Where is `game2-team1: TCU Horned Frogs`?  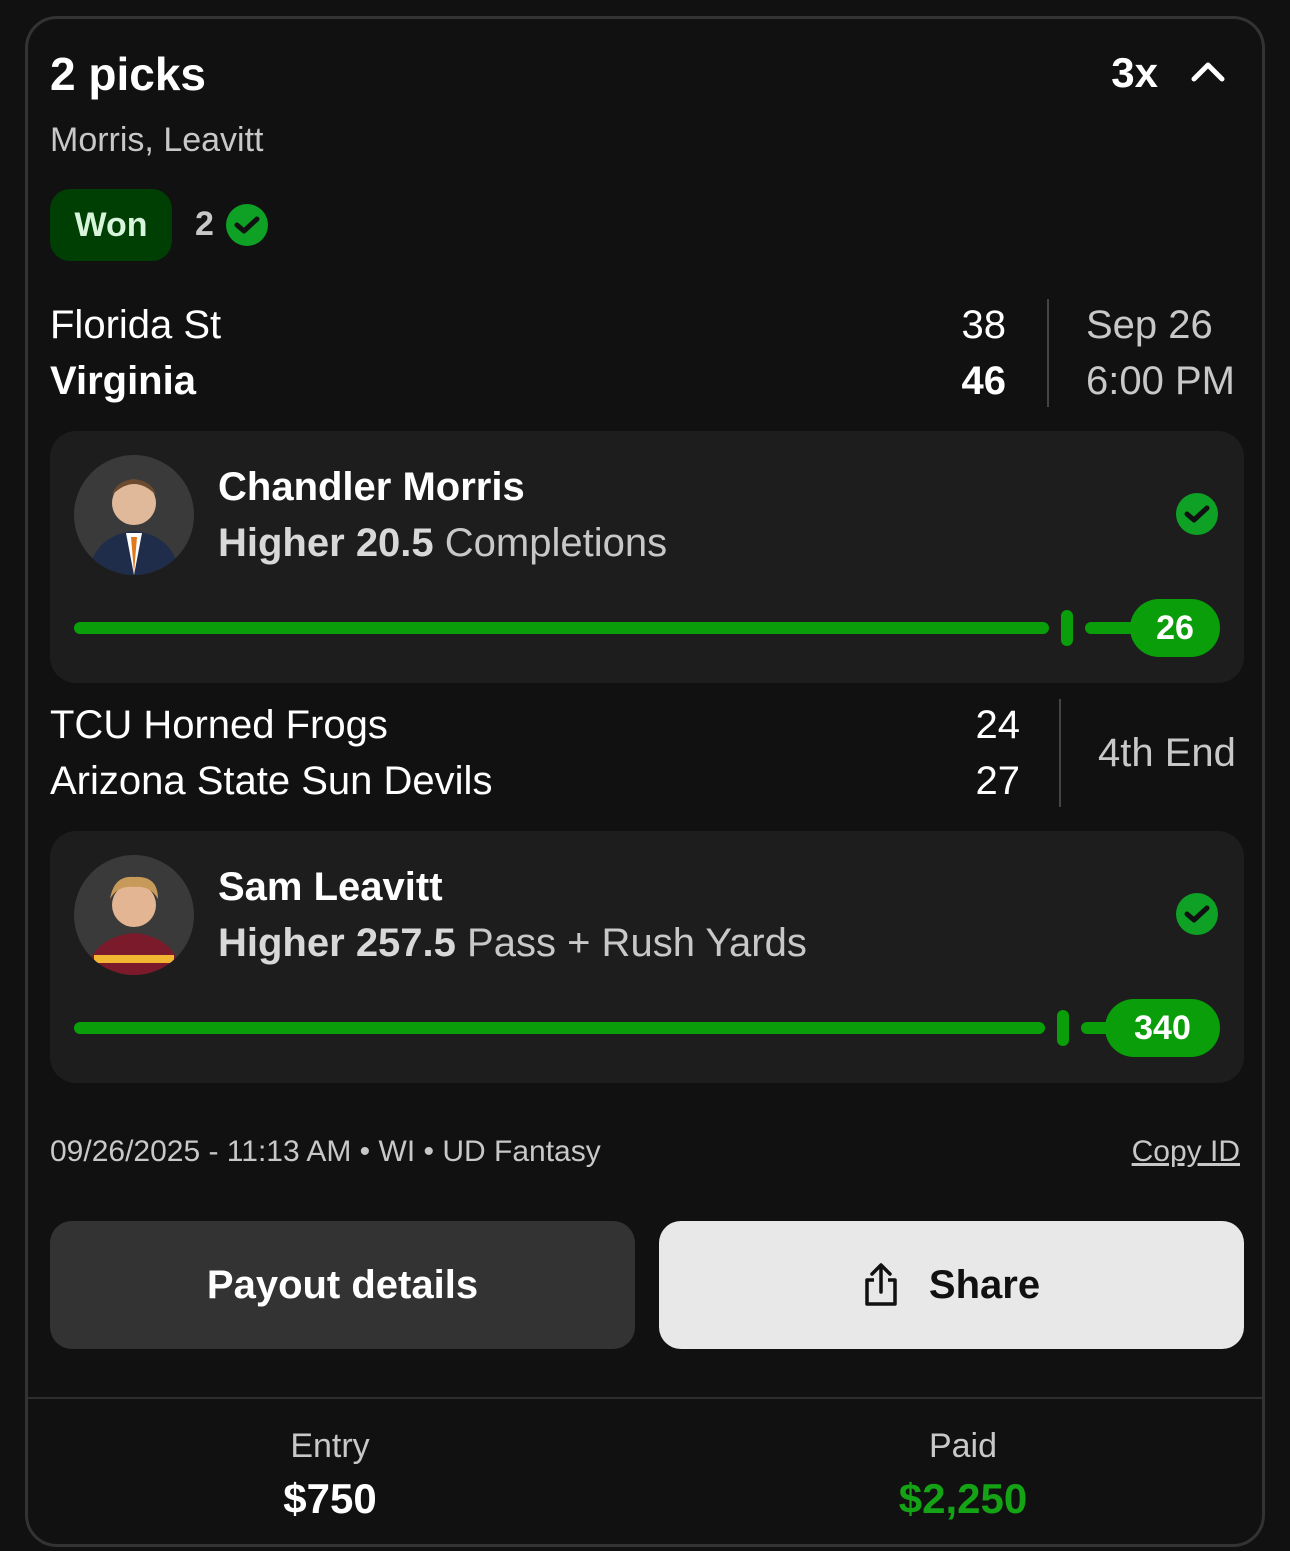
game2-team1: TCU Horned Frogs is located at coordinates (219, 725).